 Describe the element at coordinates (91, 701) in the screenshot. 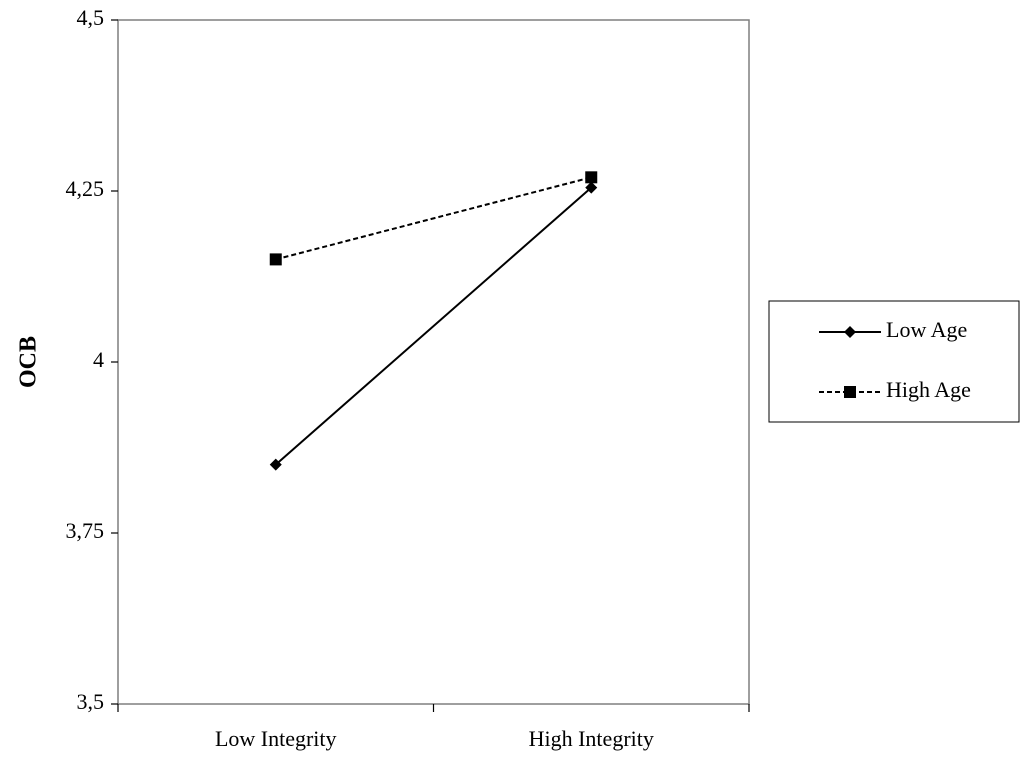

I see `y-tick-label: 3,5` at that location.